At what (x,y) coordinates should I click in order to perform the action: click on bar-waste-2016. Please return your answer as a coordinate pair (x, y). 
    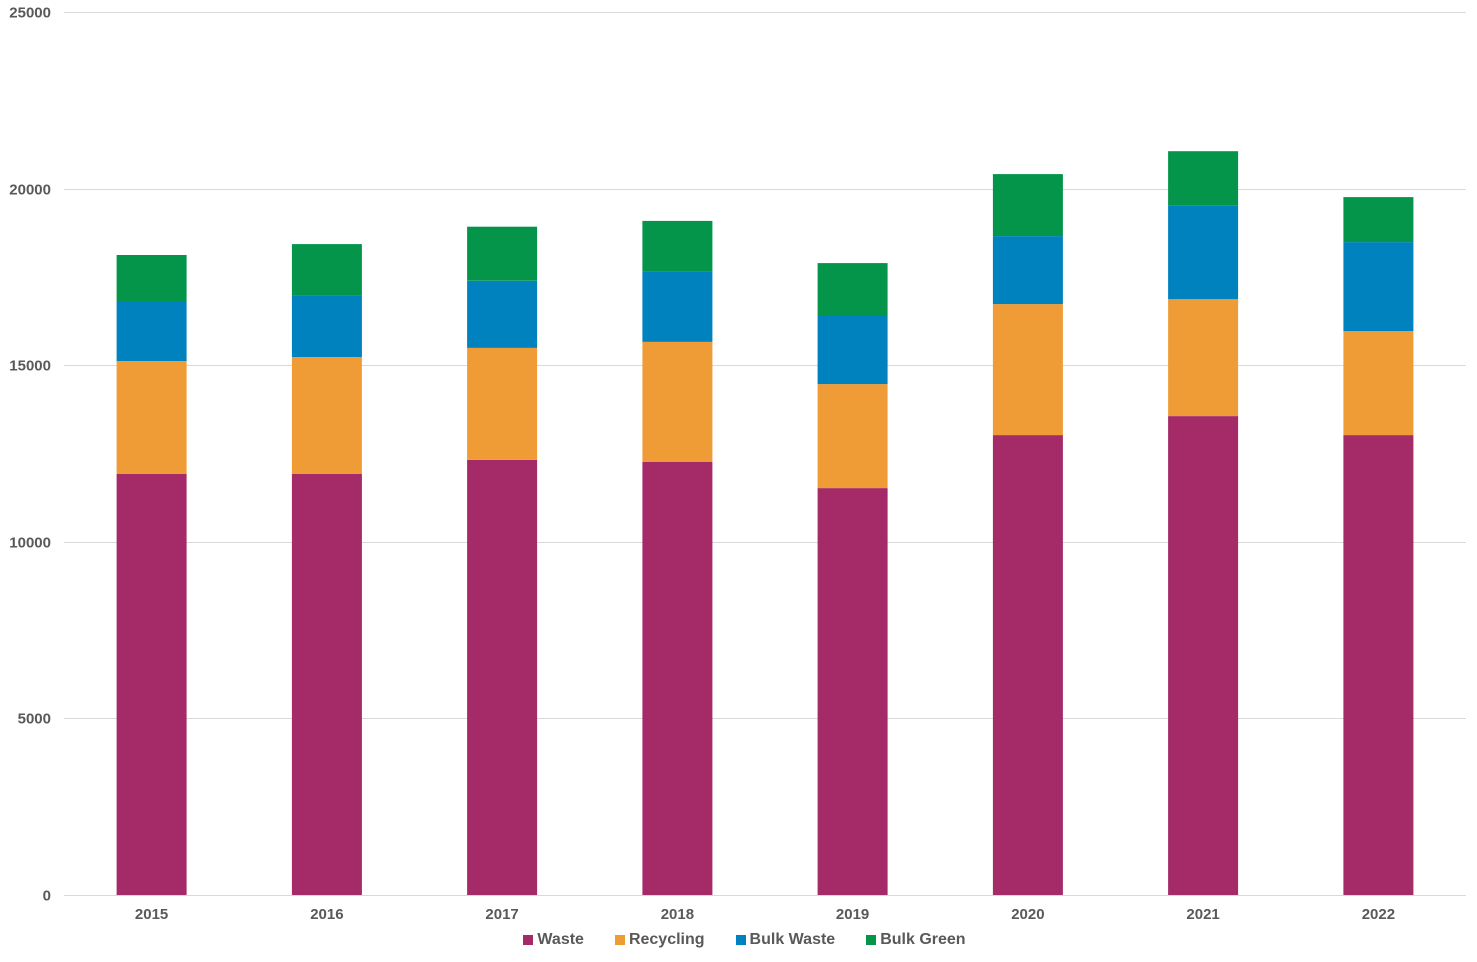
    Looking at the image, I should click on (326, 684).